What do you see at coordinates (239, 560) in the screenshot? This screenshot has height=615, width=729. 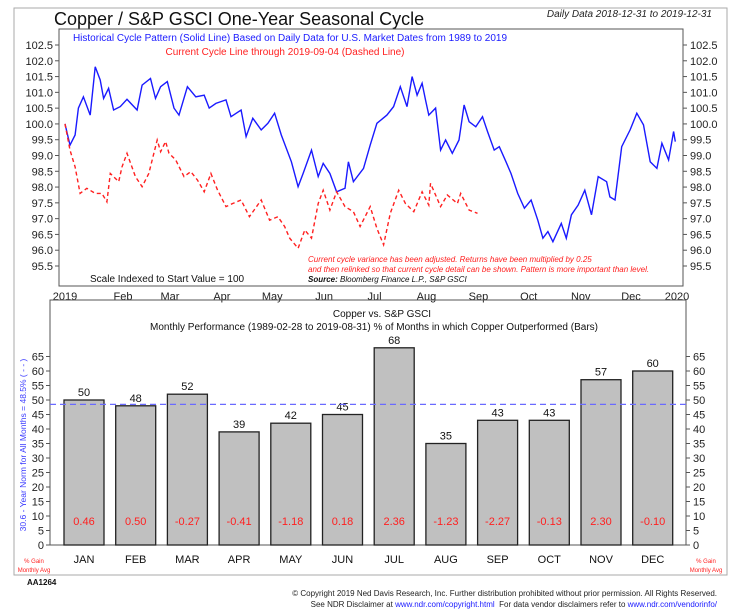 I see `month-label: APR` at bounding box center [239, 560].